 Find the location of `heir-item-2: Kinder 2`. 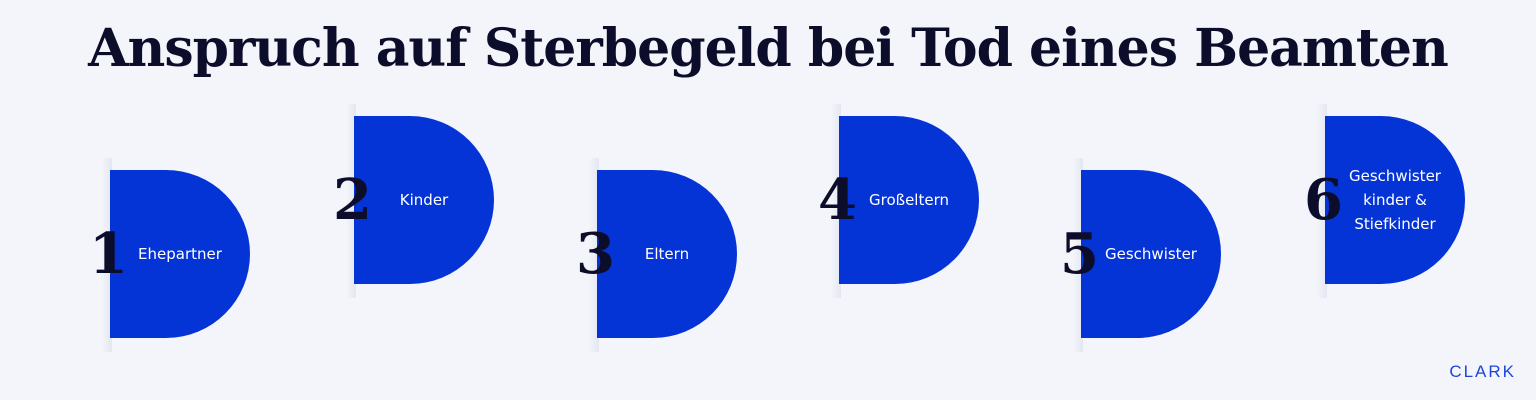

heir-item-2: Kinder 2 is located at coordinates (414, 201).